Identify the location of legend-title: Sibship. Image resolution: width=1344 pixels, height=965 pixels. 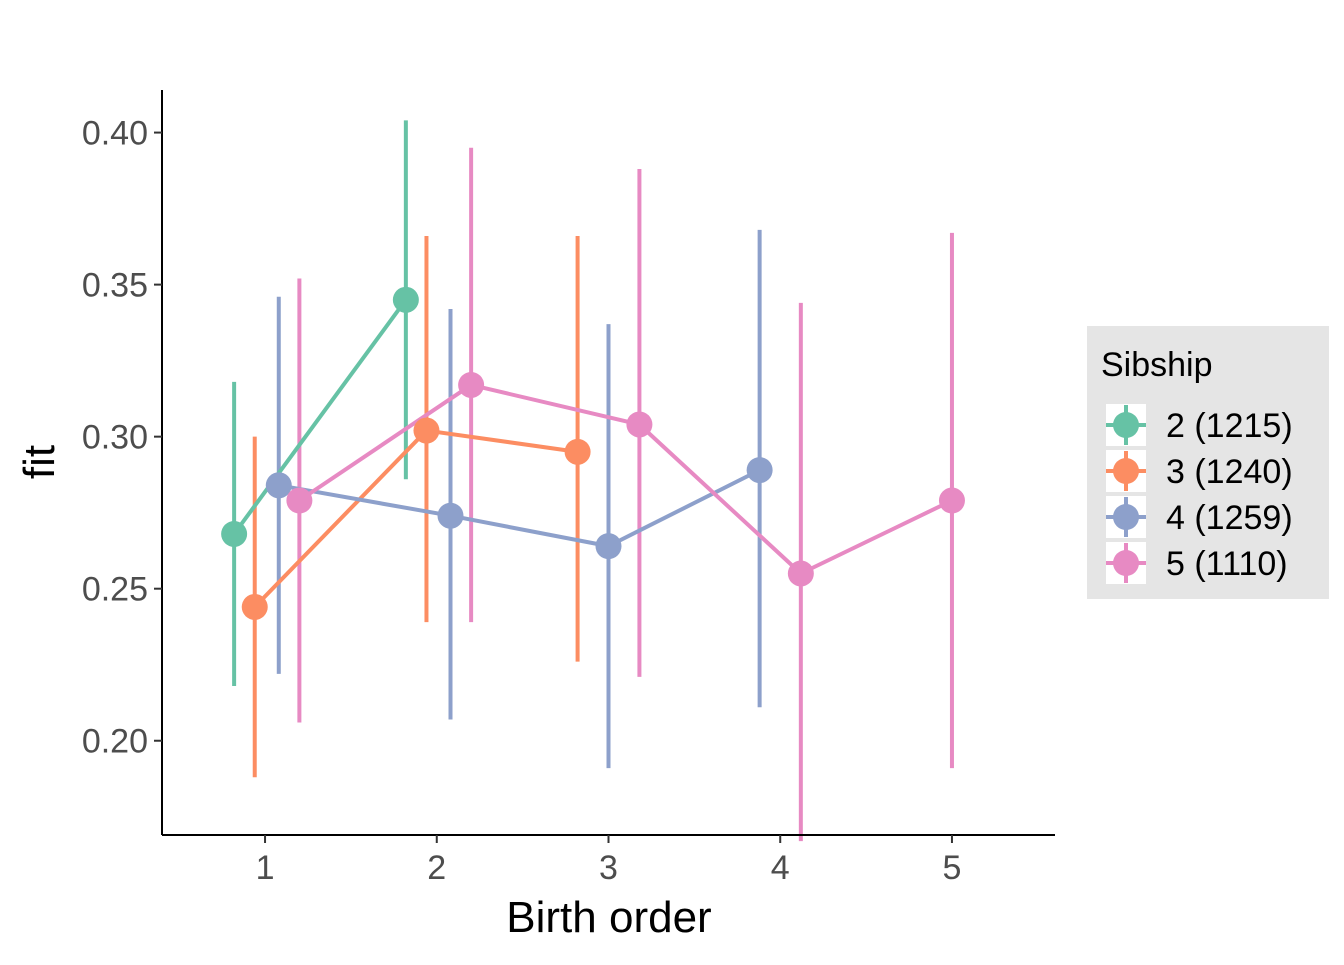
(1157, 365).